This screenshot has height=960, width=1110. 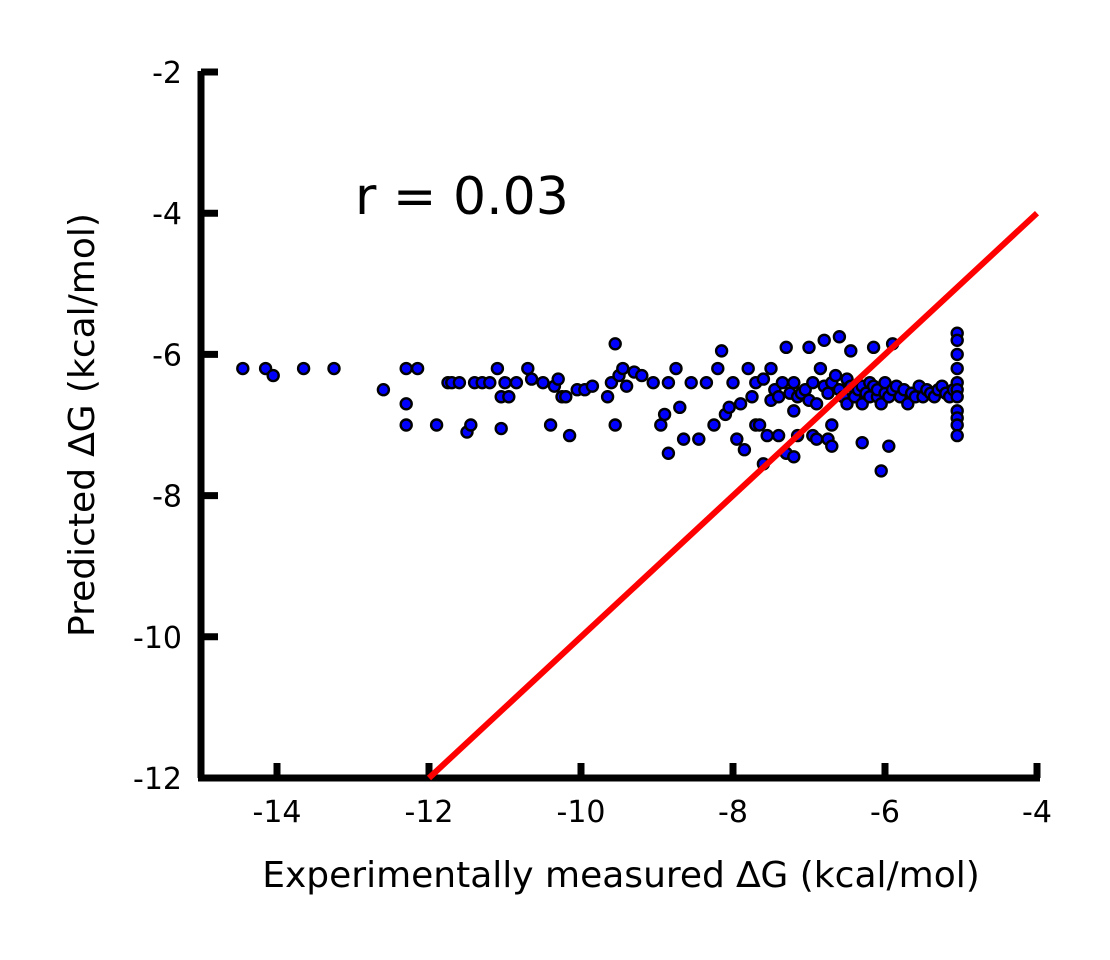 What do you see at coordinates (82, 425) in the screenshot?
I see `y-axis-label: Predicted ∆G (kcal/mol)` at bounding box center [82, 425].